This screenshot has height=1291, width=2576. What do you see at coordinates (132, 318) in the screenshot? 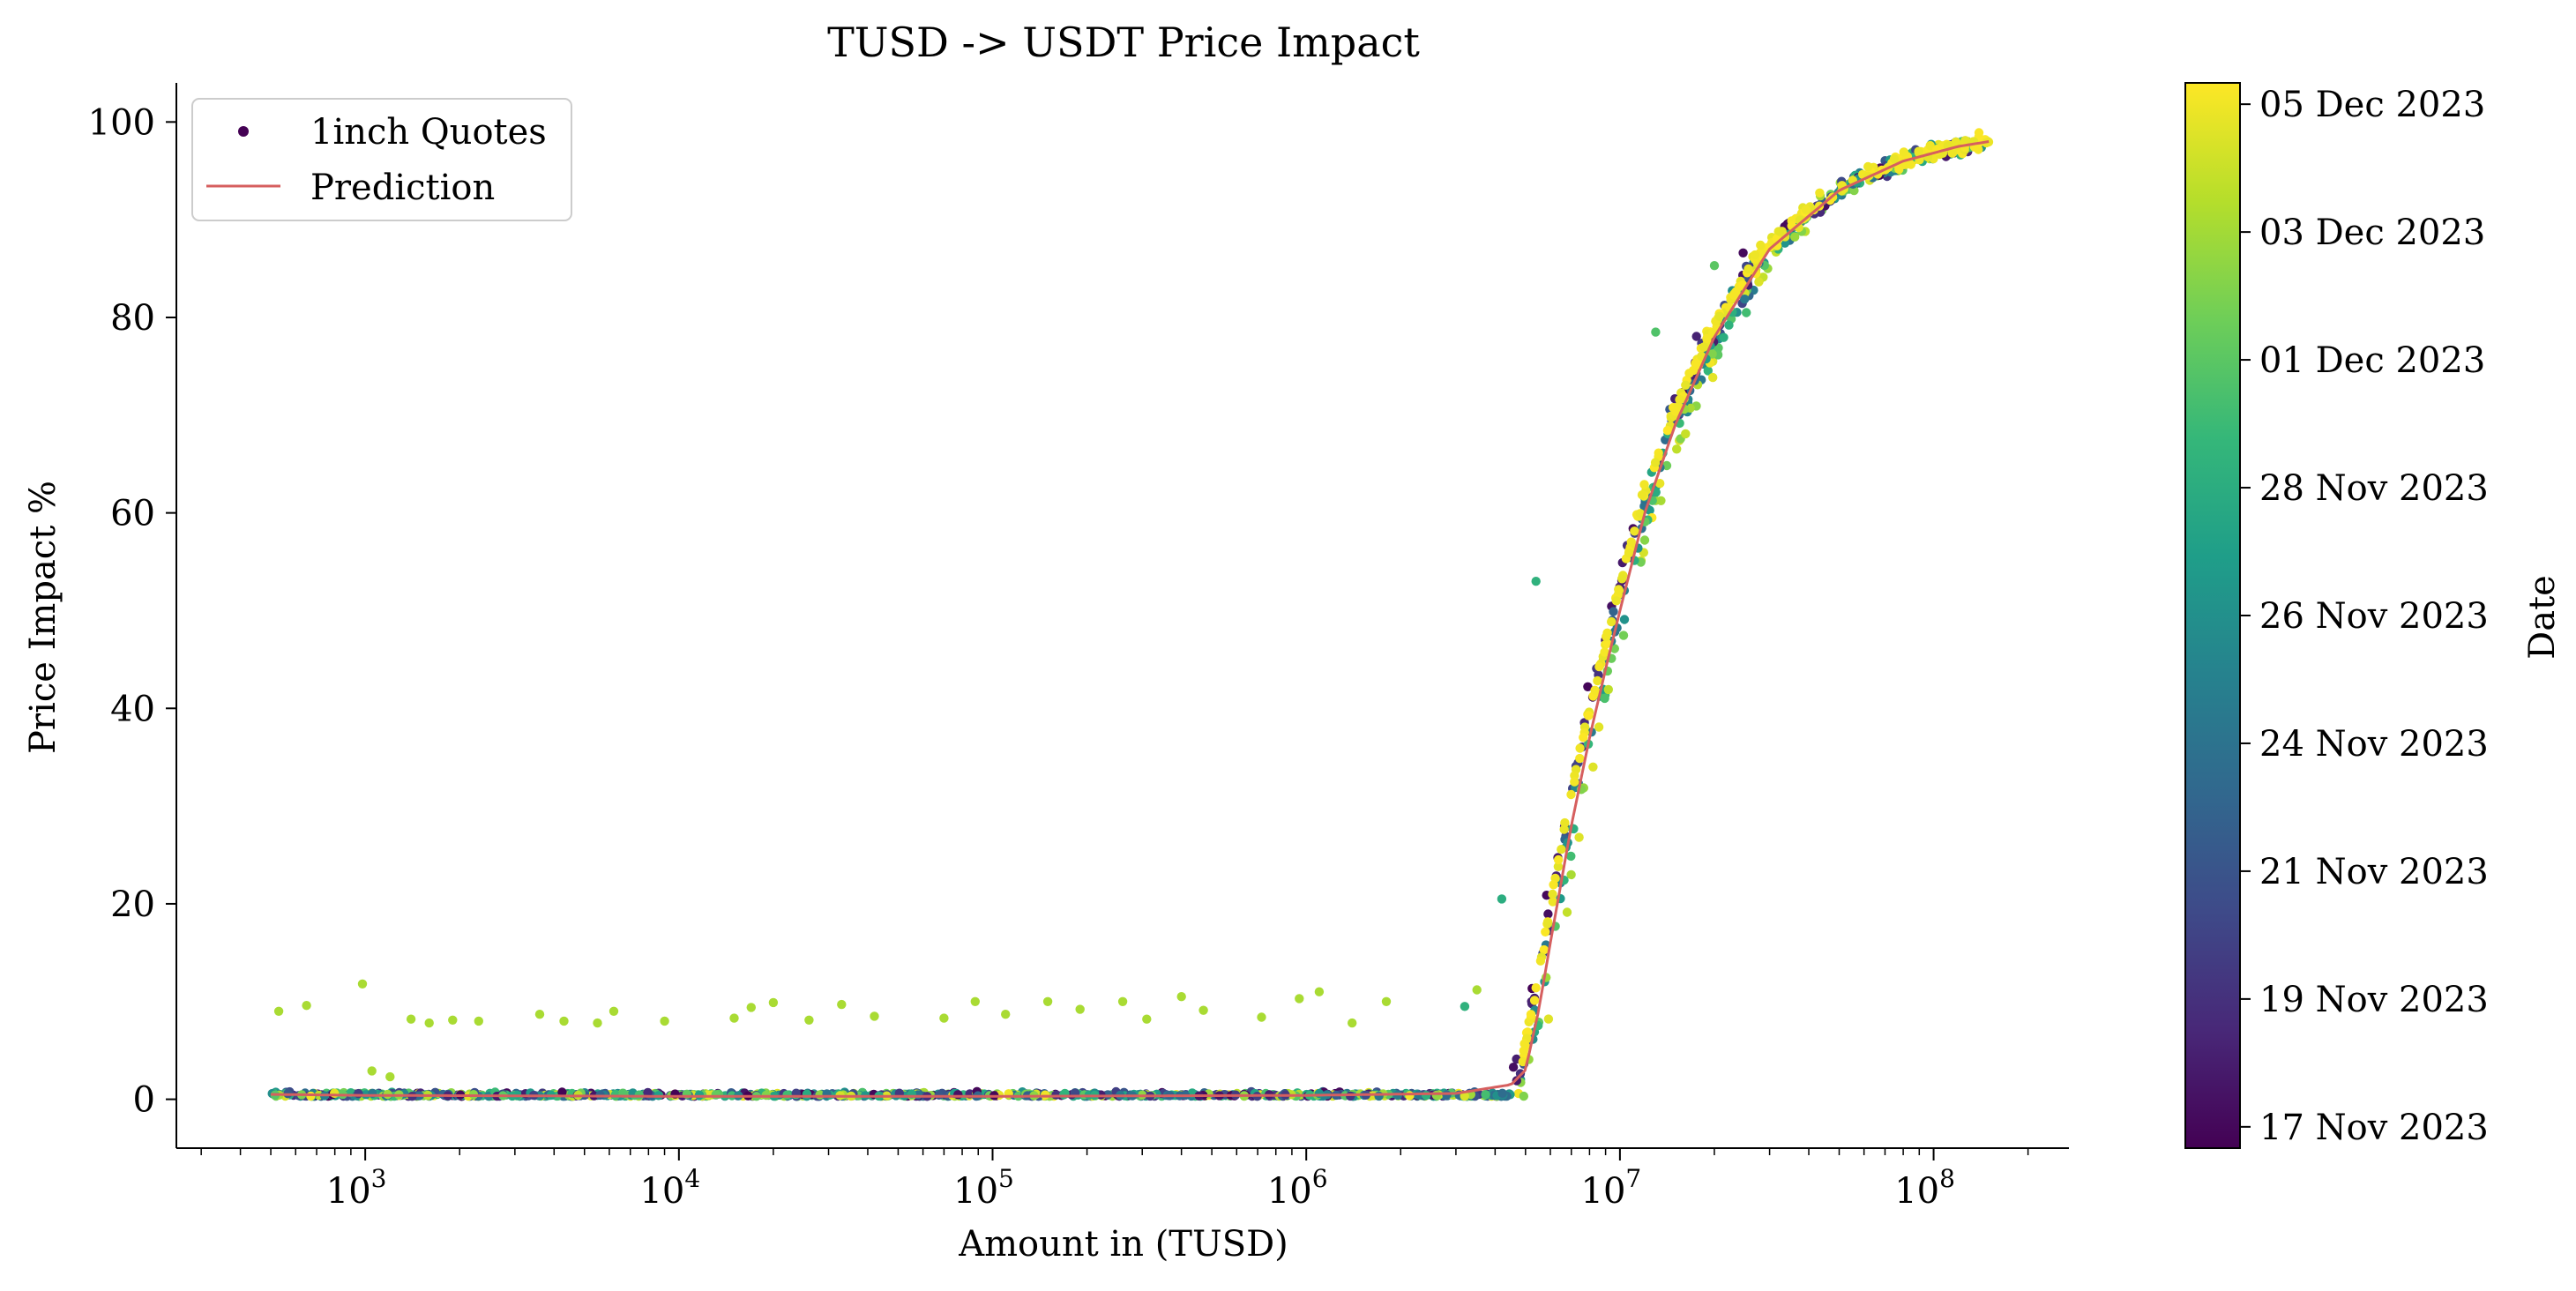
I see `y-tick-label: 80` at bounding box center [132, 318].